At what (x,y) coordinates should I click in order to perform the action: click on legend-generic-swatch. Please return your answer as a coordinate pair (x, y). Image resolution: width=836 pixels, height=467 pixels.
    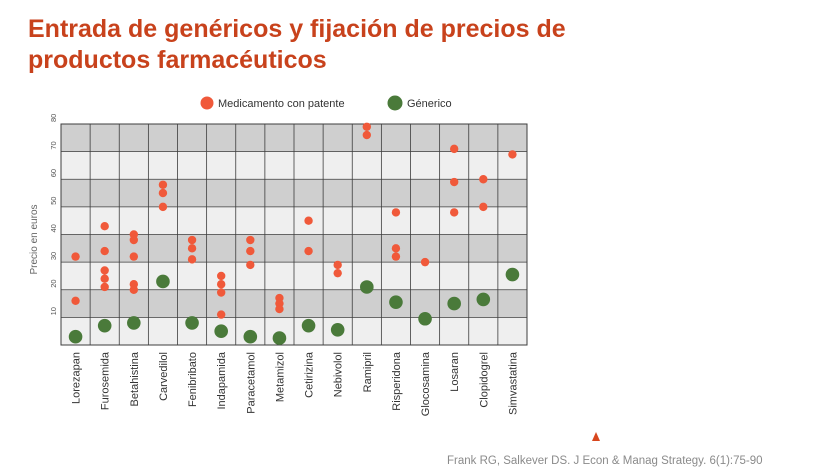
    Looking at the image, I should click on (395, 103).